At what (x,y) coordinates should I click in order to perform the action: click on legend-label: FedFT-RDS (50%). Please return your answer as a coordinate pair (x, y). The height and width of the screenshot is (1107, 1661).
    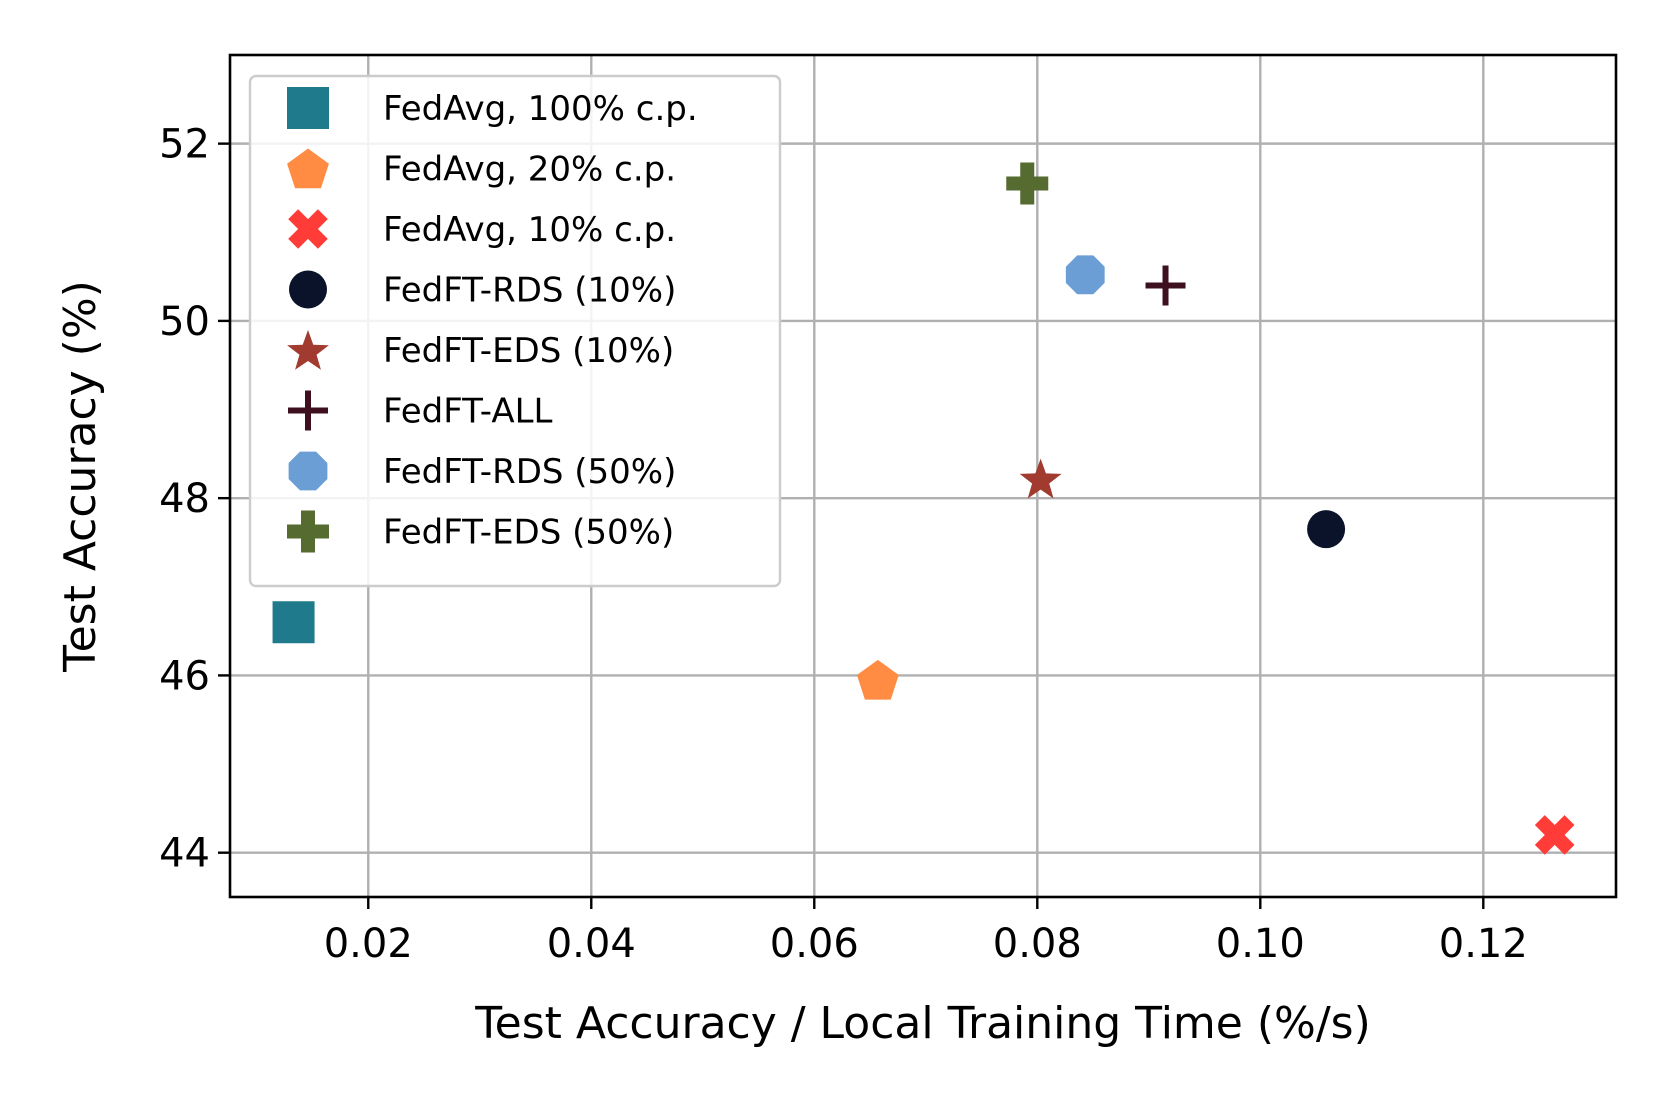
    Looking at the image, I should click on (529, 472).